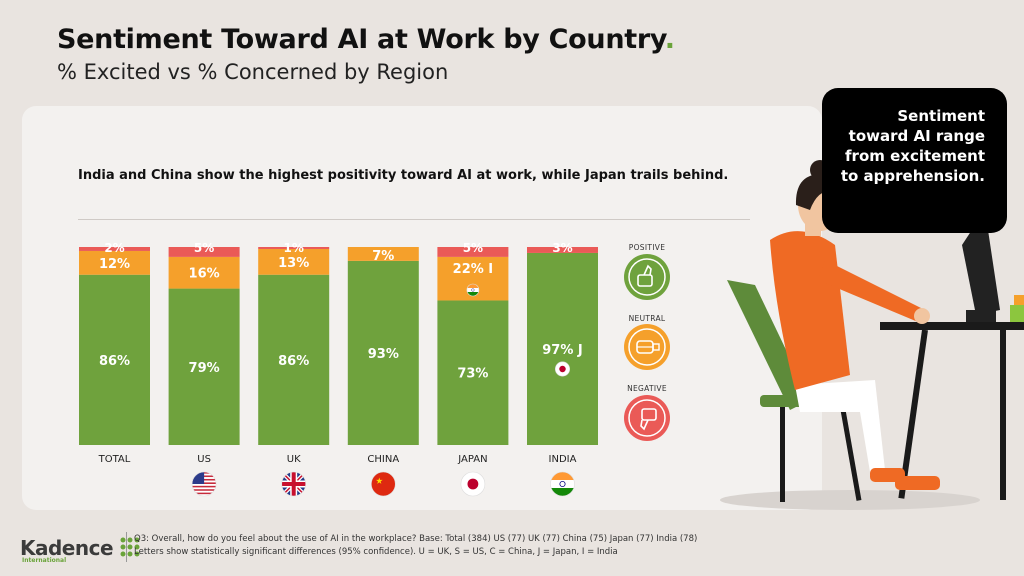 This screenshot has height=576, width=1024. What do you see at coordinates (472, 459) in the screenshot?
I see `category-tick-label: JAPAN` at bounding box center [472, 459].